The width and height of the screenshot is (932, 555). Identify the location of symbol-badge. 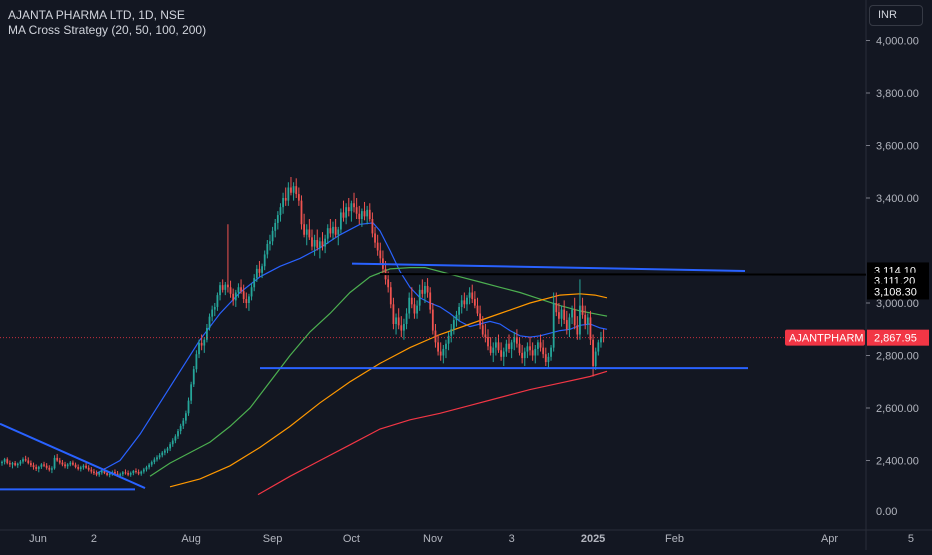
(825, 337).